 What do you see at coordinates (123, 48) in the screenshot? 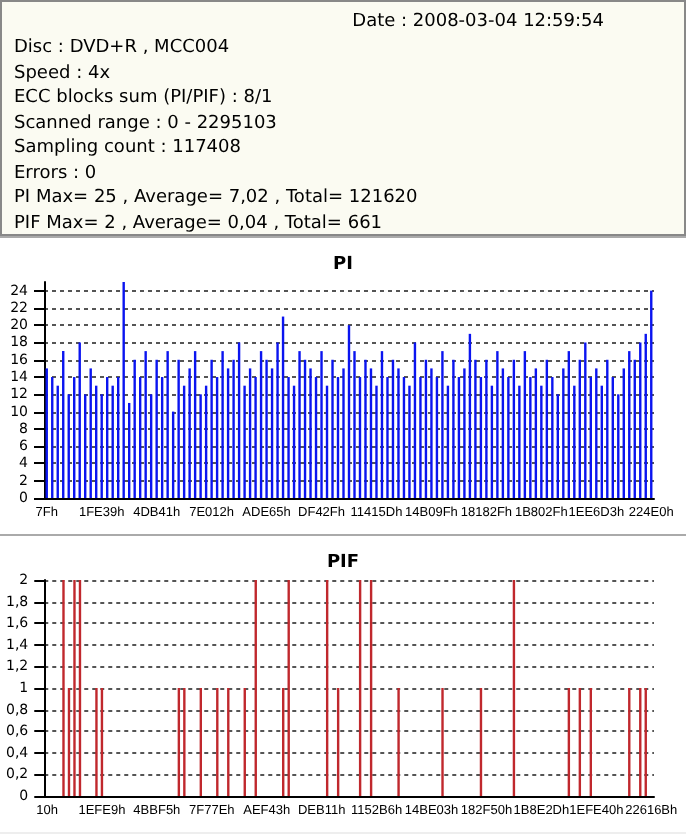
I see `text: Disc : DVD+R , MCC004` at bounding box center [123, 48].